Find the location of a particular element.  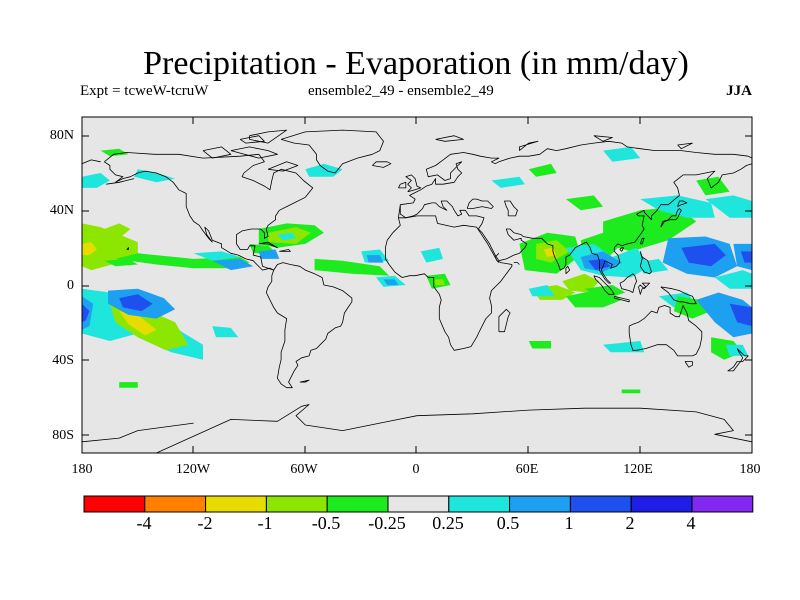

lat-label-80n: 80N is located at coordinates (61, 135).